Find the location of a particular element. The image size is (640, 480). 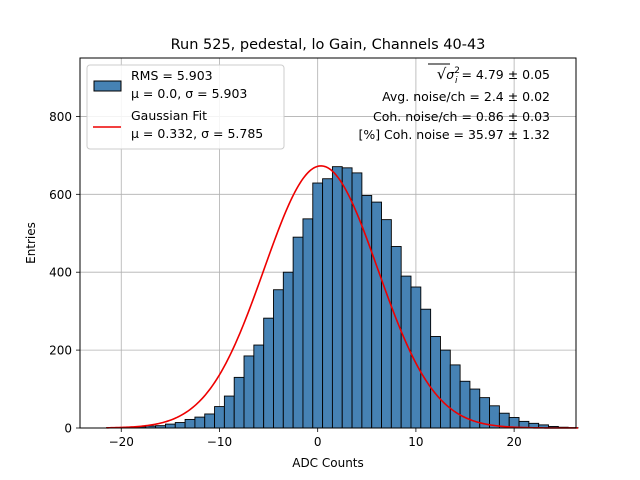

legend-fit-mu-prefix: μ = is located at coordinates (144, 133).